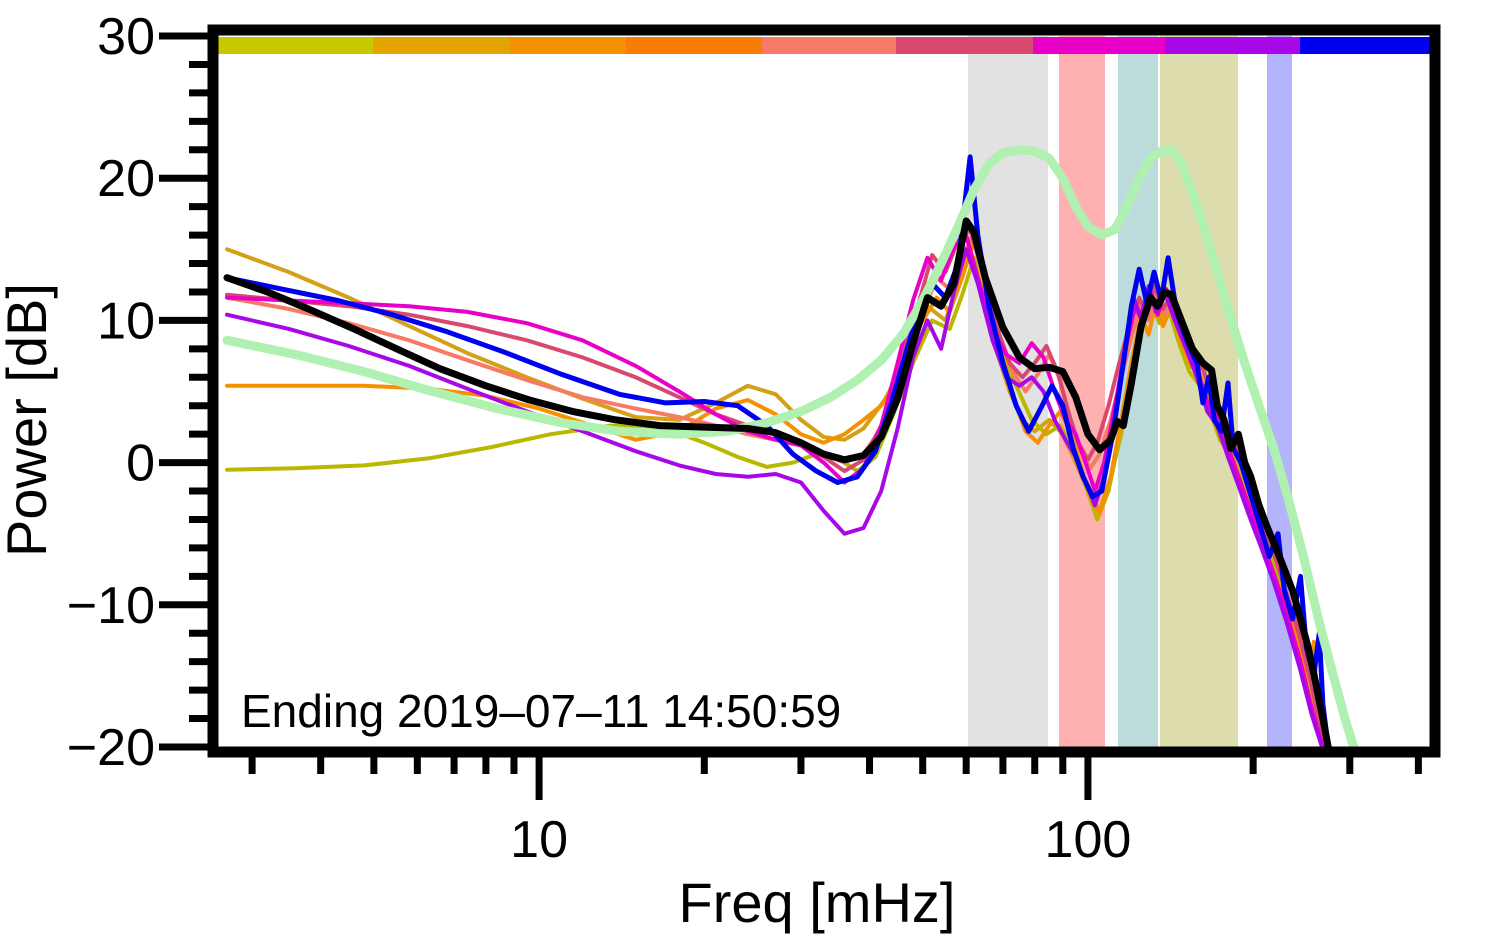 This screenshot has height=952, width=1494. What do you see at coordinates (1088, 840) in the screenshot?
I see `x-tick-label: 100` at bounding box center [1088, 840].